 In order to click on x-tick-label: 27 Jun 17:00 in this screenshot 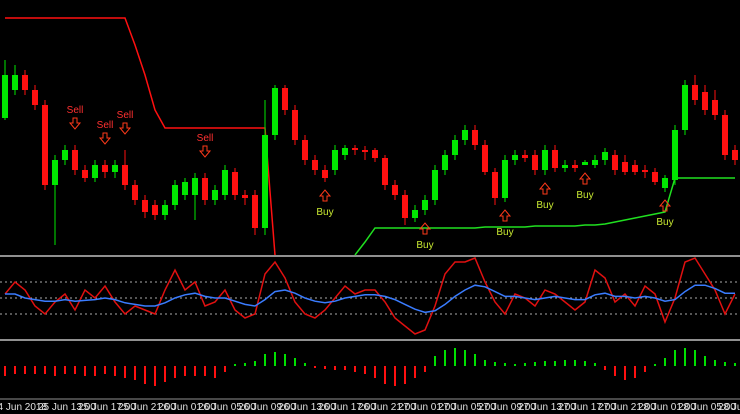, I will do `click(587, 407)`.